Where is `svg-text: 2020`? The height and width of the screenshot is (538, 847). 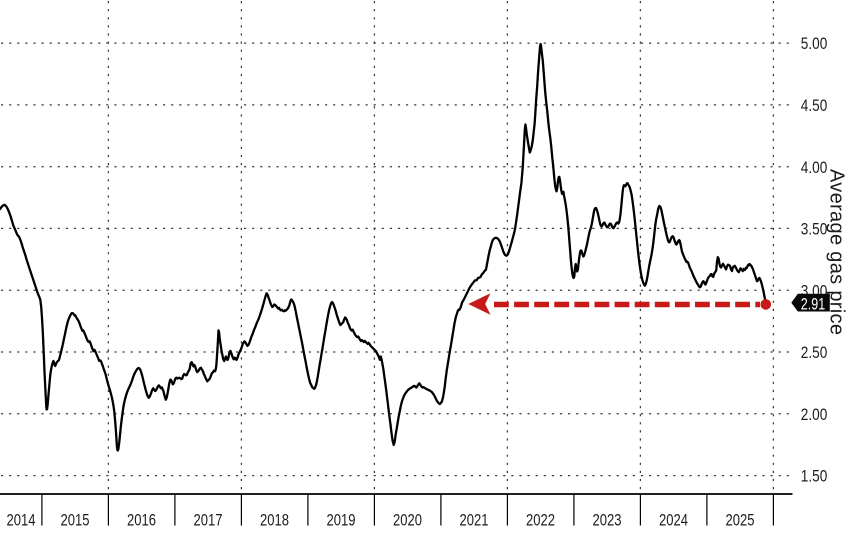 svg-text: 2020 is located at coordinates (407, 520).